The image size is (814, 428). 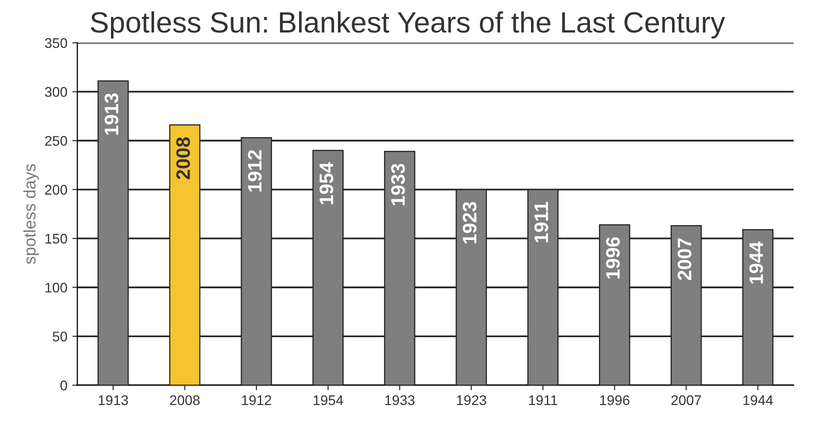 What do you see at coordinates (326, 183) in the screenshot?
I see `annotation: 1954` at bounding box center [326, 183].